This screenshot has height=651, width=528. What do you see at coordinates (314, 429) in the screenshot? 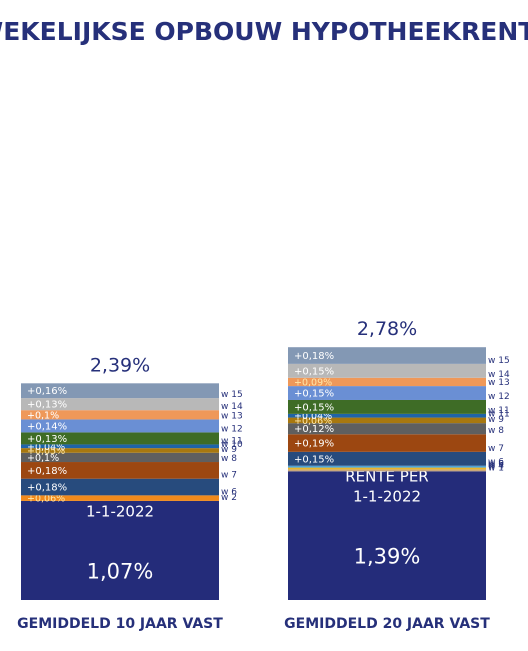
I see `increment-value-label: +0,12%` at bounding box center [314, 429].